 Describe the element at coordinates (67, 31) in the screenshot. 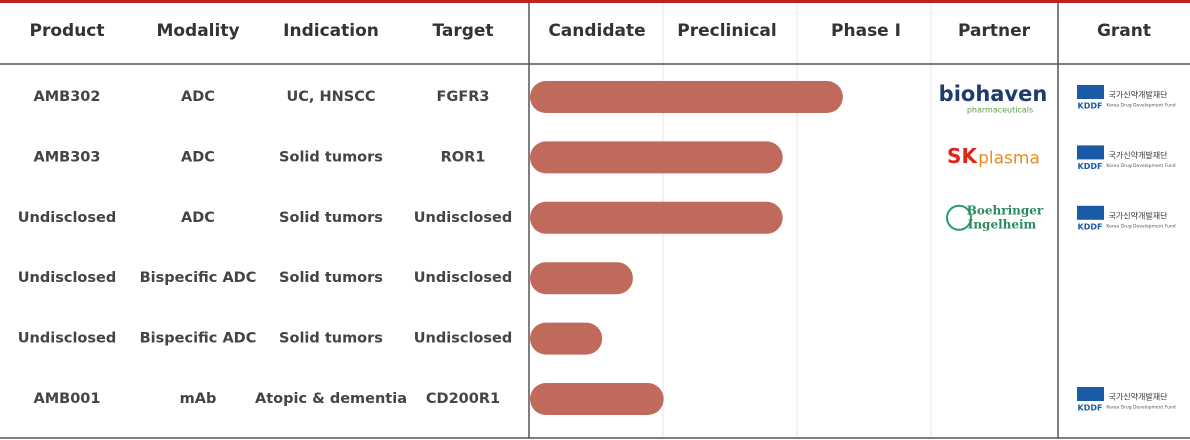

I see `column-header: Product` at that location.